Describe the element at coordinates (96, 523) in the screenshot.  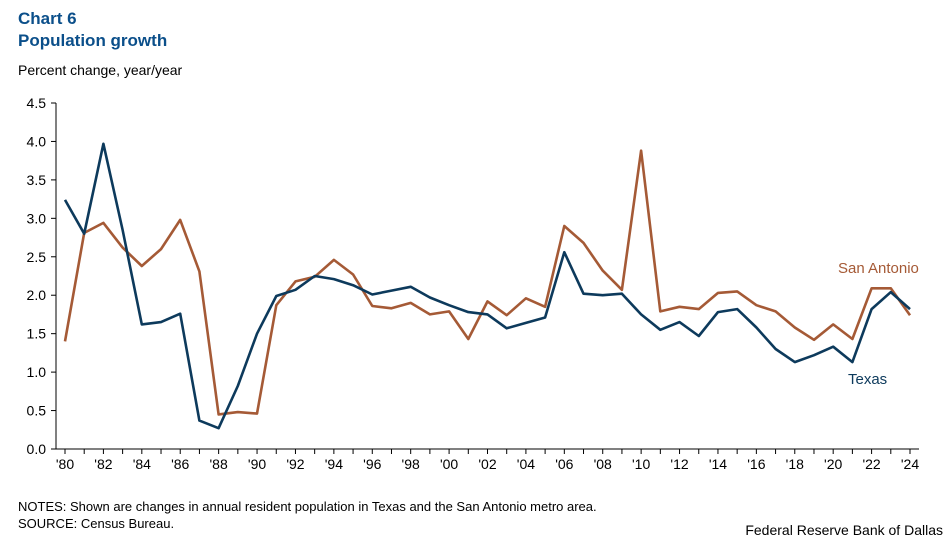
I see `source-text: SOURCE: Census Bureau.` at that location.